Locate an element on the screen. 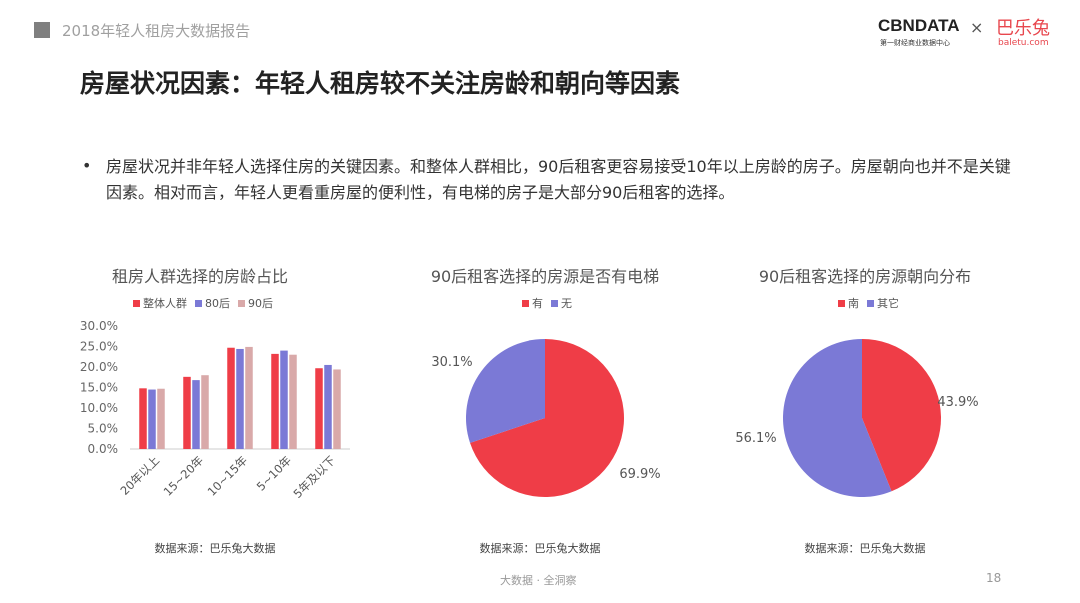 The width and height of the screenshot is (1080, 603). y-tick-label: 5.0% is located at coordinates (103, 429).